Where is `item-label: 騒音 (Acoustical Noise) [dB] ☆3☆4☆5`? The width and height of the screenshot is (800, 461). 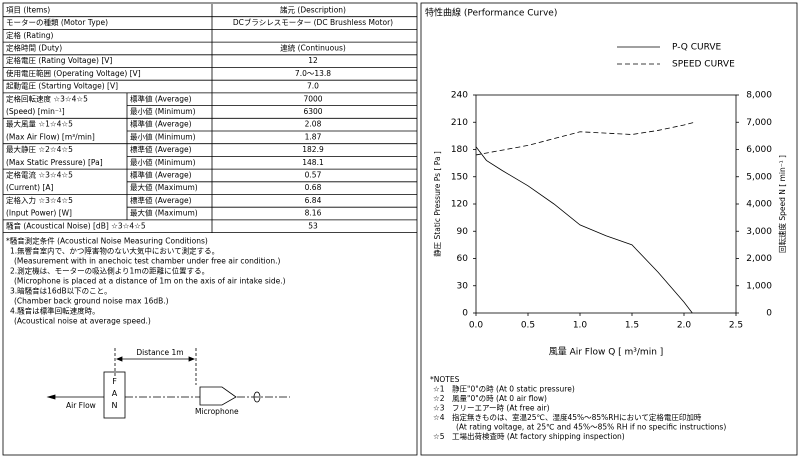 item-label: 騒音 (Acoustical Noise) [dB] ☆3☆4☆5 is located at coordinates (76, 225).